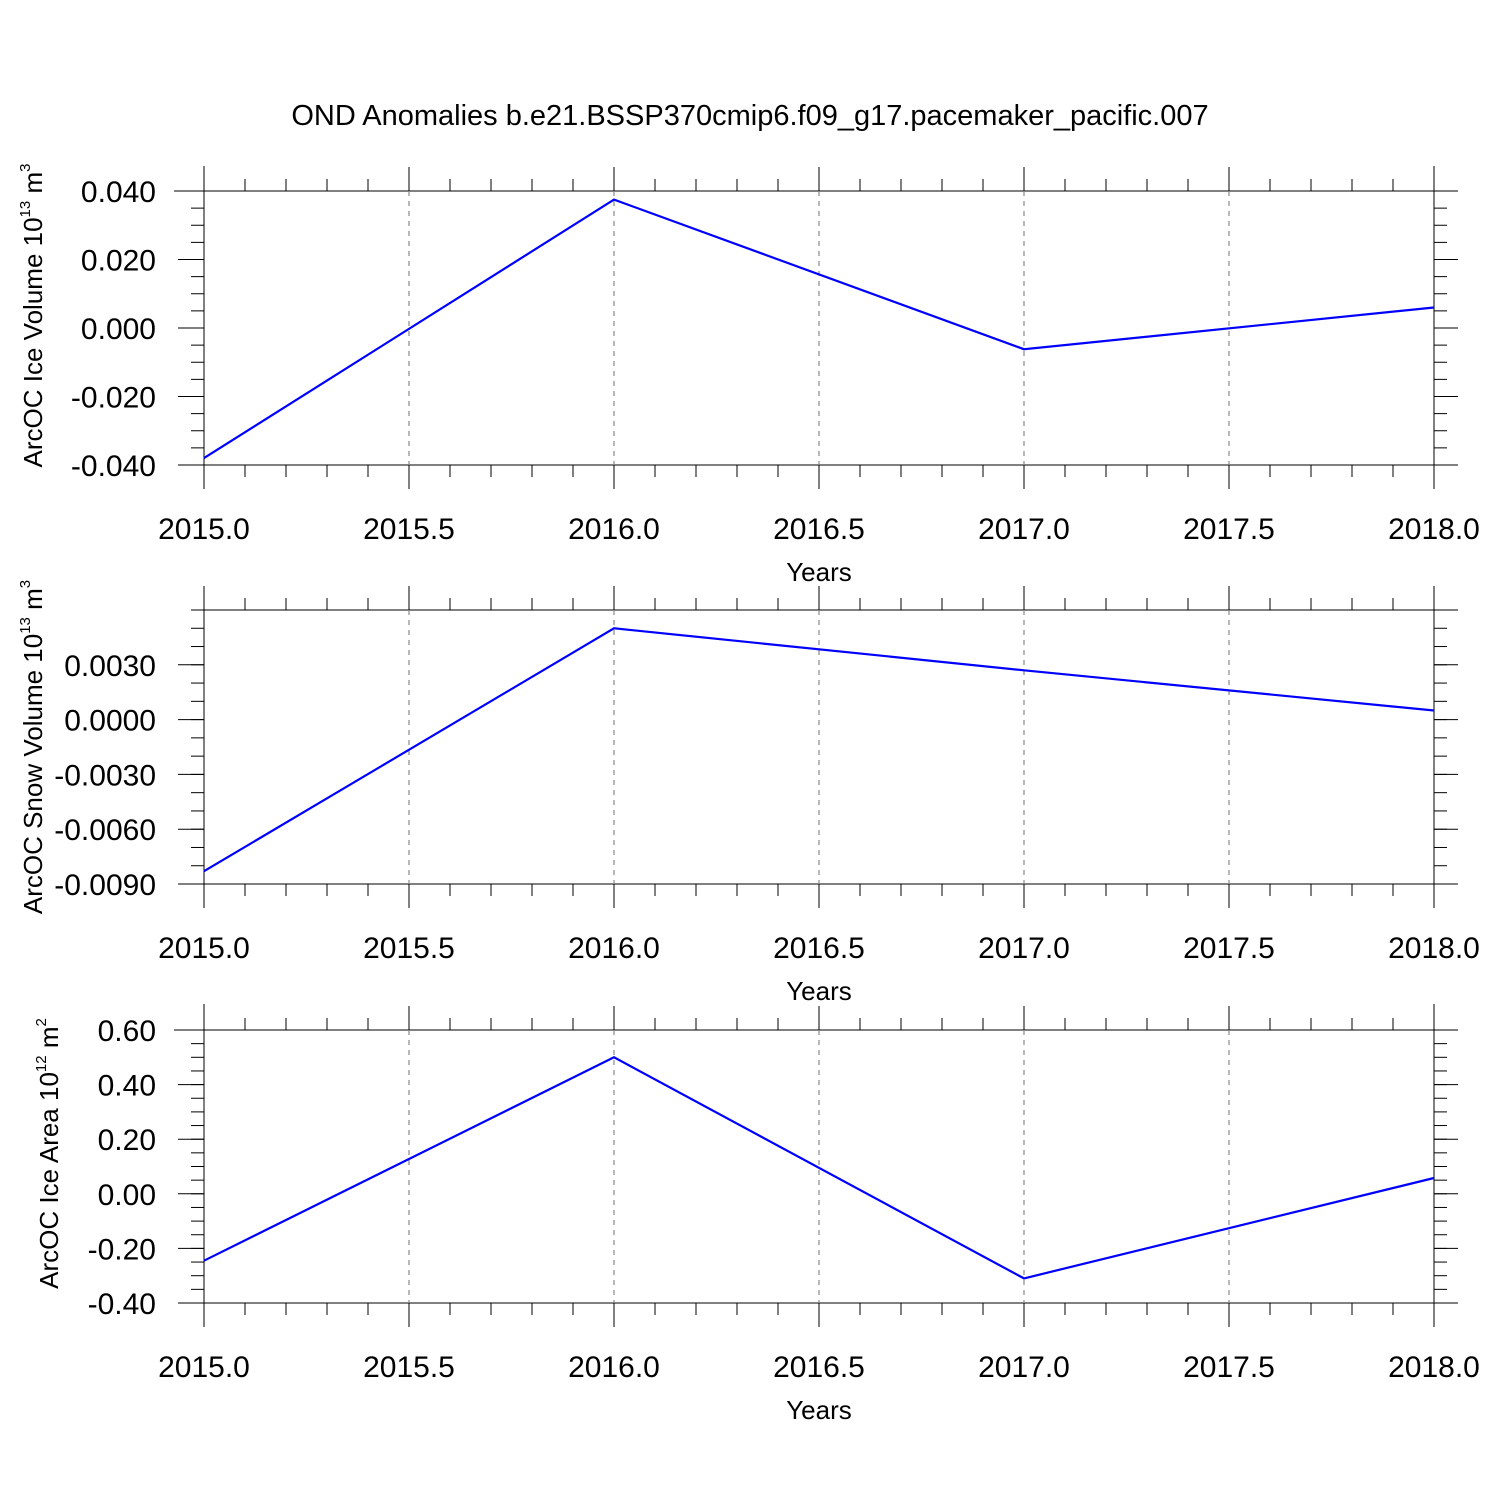 The height and width of the screenshot is (1500, 1500). I want to click on y-tick-label: 0.60, so click(127, 1031).